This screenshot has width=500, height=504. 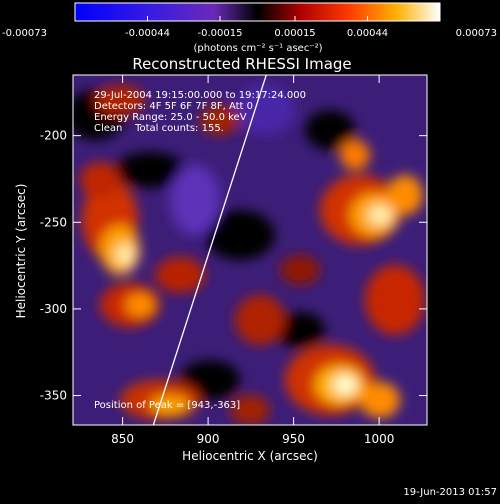 I want to click on colorbar-tick-label: 0.00044, so click(x=367, y=33).